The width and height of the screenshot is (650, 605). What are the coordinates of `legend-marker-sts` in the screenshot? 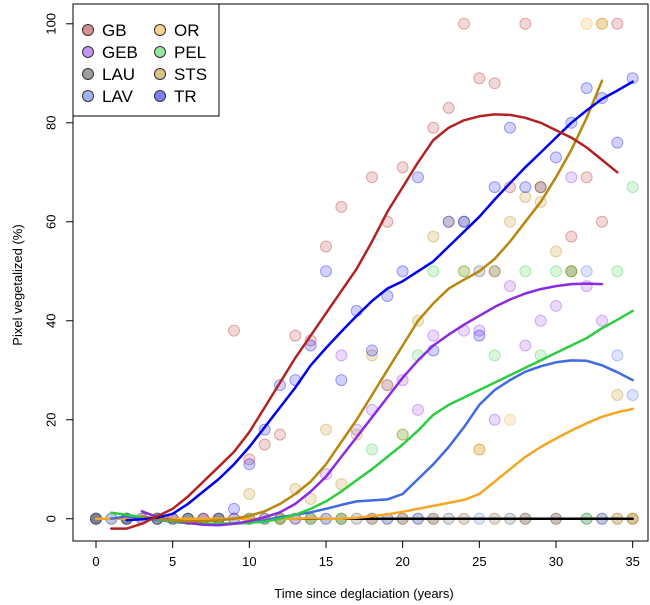 It's located at (160, 74).